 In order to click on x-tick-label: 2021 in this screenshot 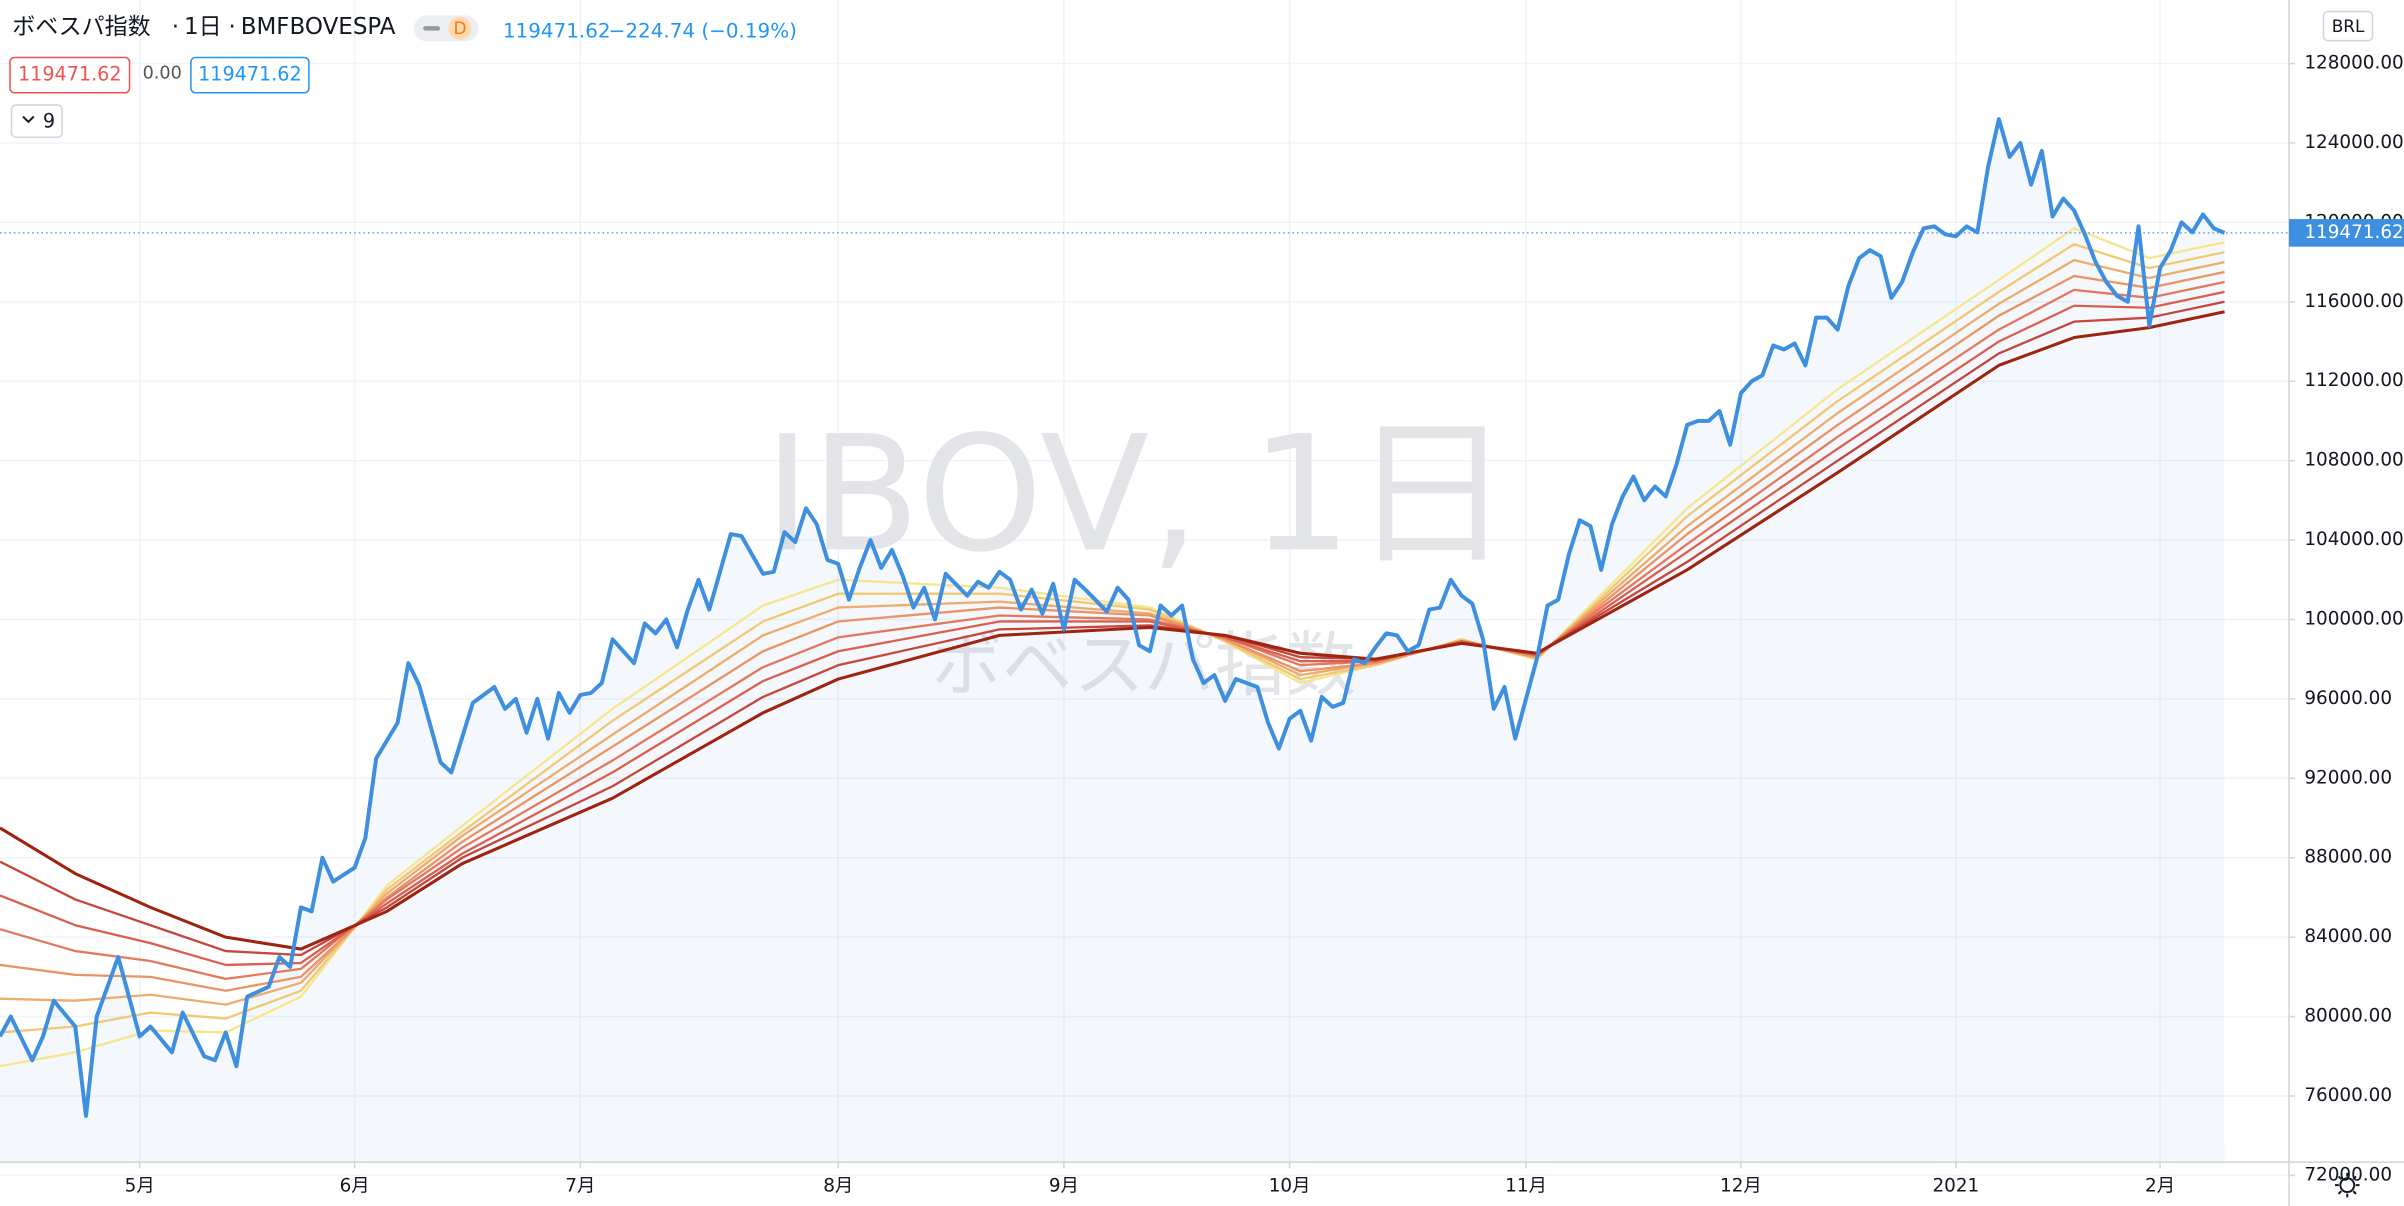, I will do `click(1955, 1186)`.